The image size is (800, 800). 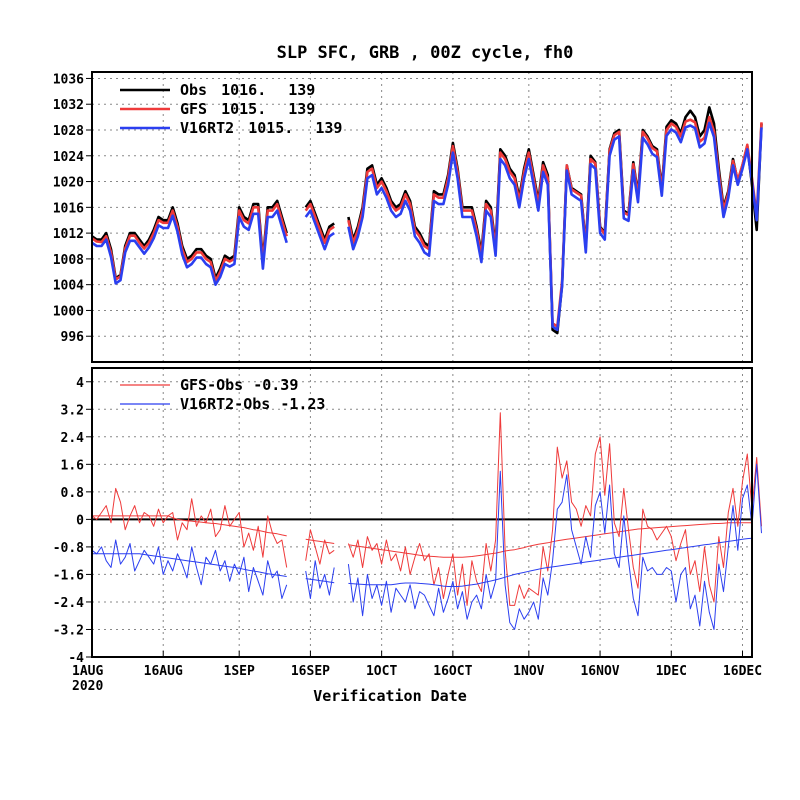 I want to click on legend-entry: Obs 1016. 139, so click(x=247, y=90).